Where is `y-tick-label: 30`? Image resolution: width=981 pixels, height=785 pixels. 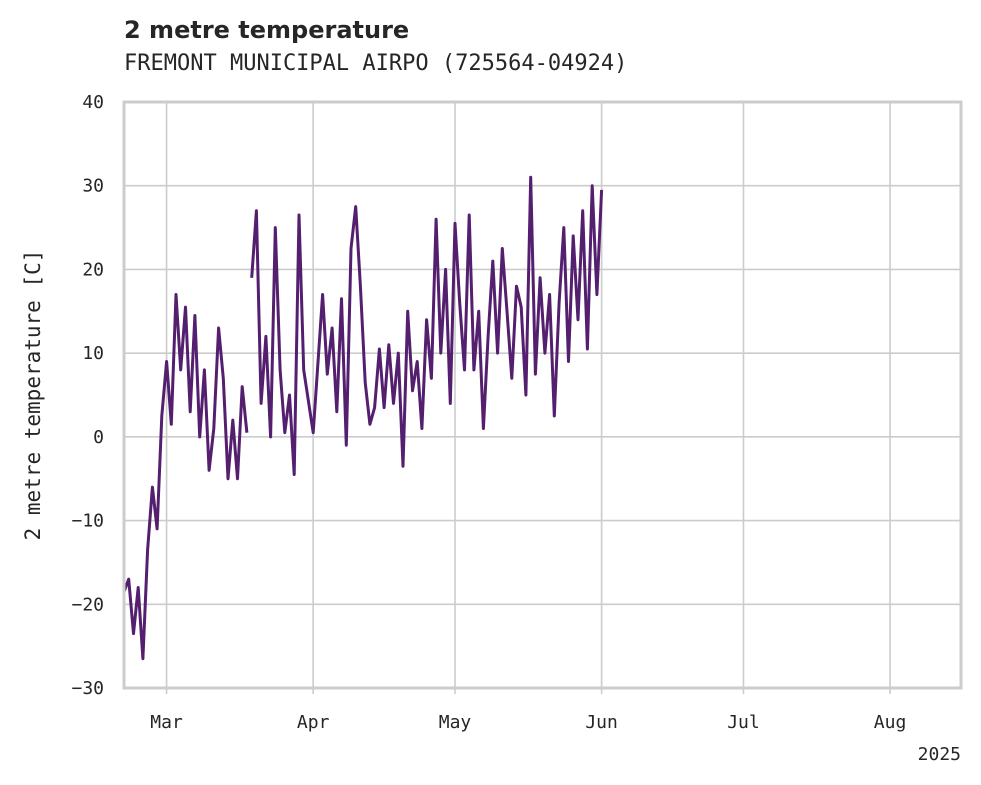
y-tick-label: 30 is located at coordinates (93, 186).